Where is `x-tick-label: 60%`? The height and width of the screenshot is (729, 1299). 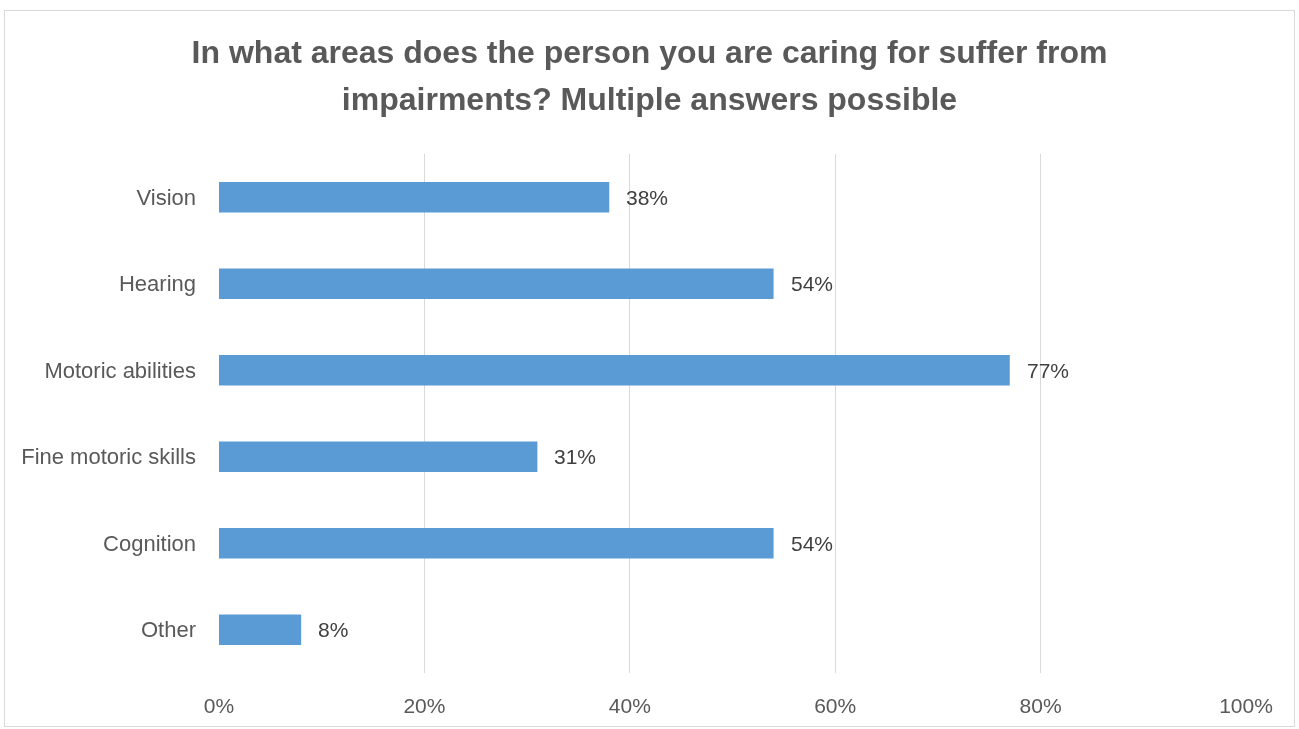 x-tick-label: 60% is located at coordinates (835, 705).